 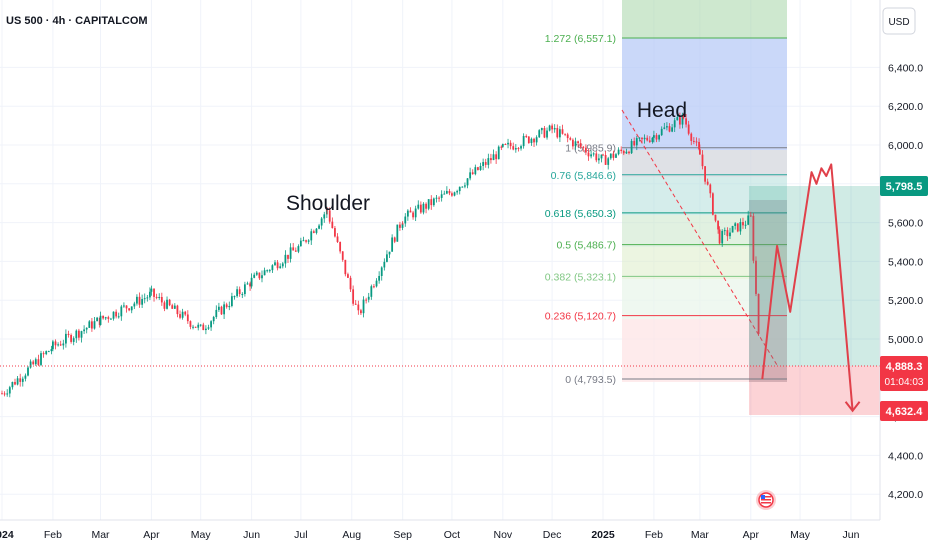 What do you see at coordinates (704, 94) in the screenshot?
I see `fib-zone-extension` at bounding box center [704, 94].